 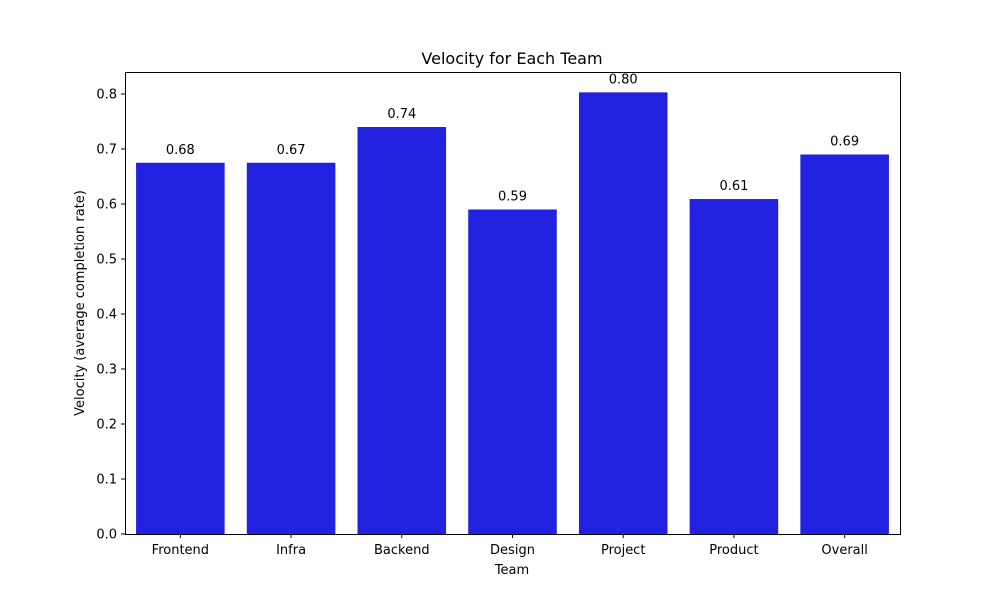 I want to click on bar-product, so click(x=734, y=367).